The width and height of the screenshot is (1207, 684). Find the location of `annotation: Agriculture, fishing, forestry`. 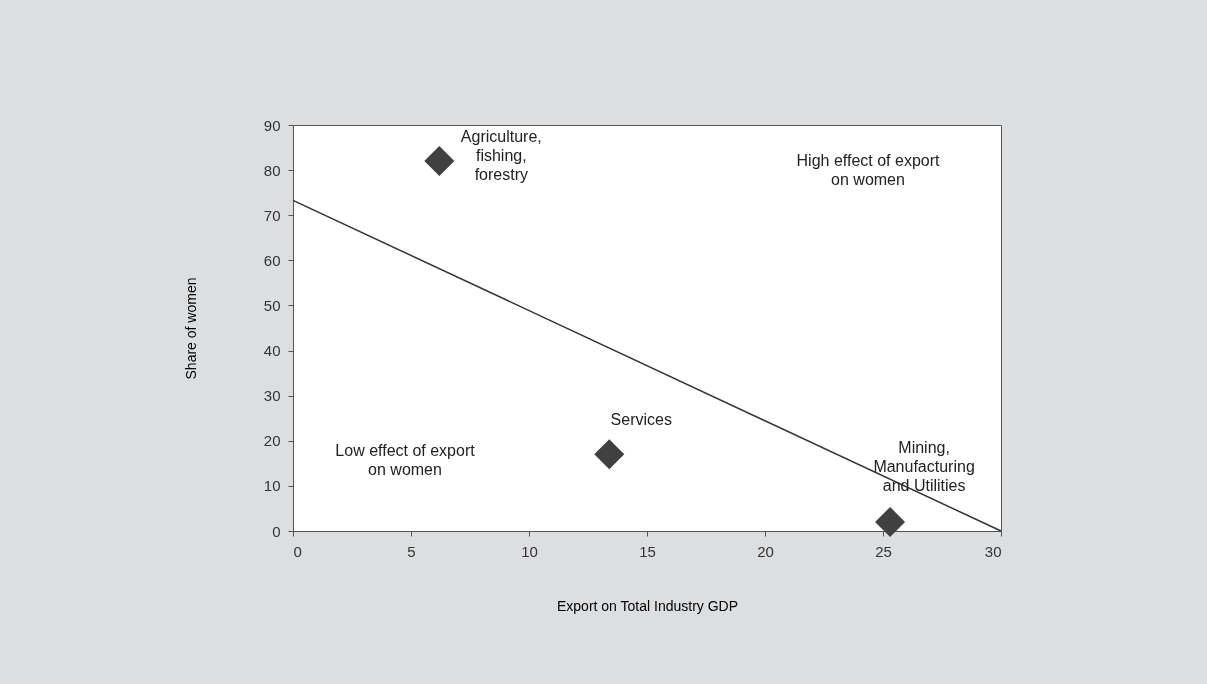

annotation: Agriculture, fishing, forestry is located at coordinates (501, 156).